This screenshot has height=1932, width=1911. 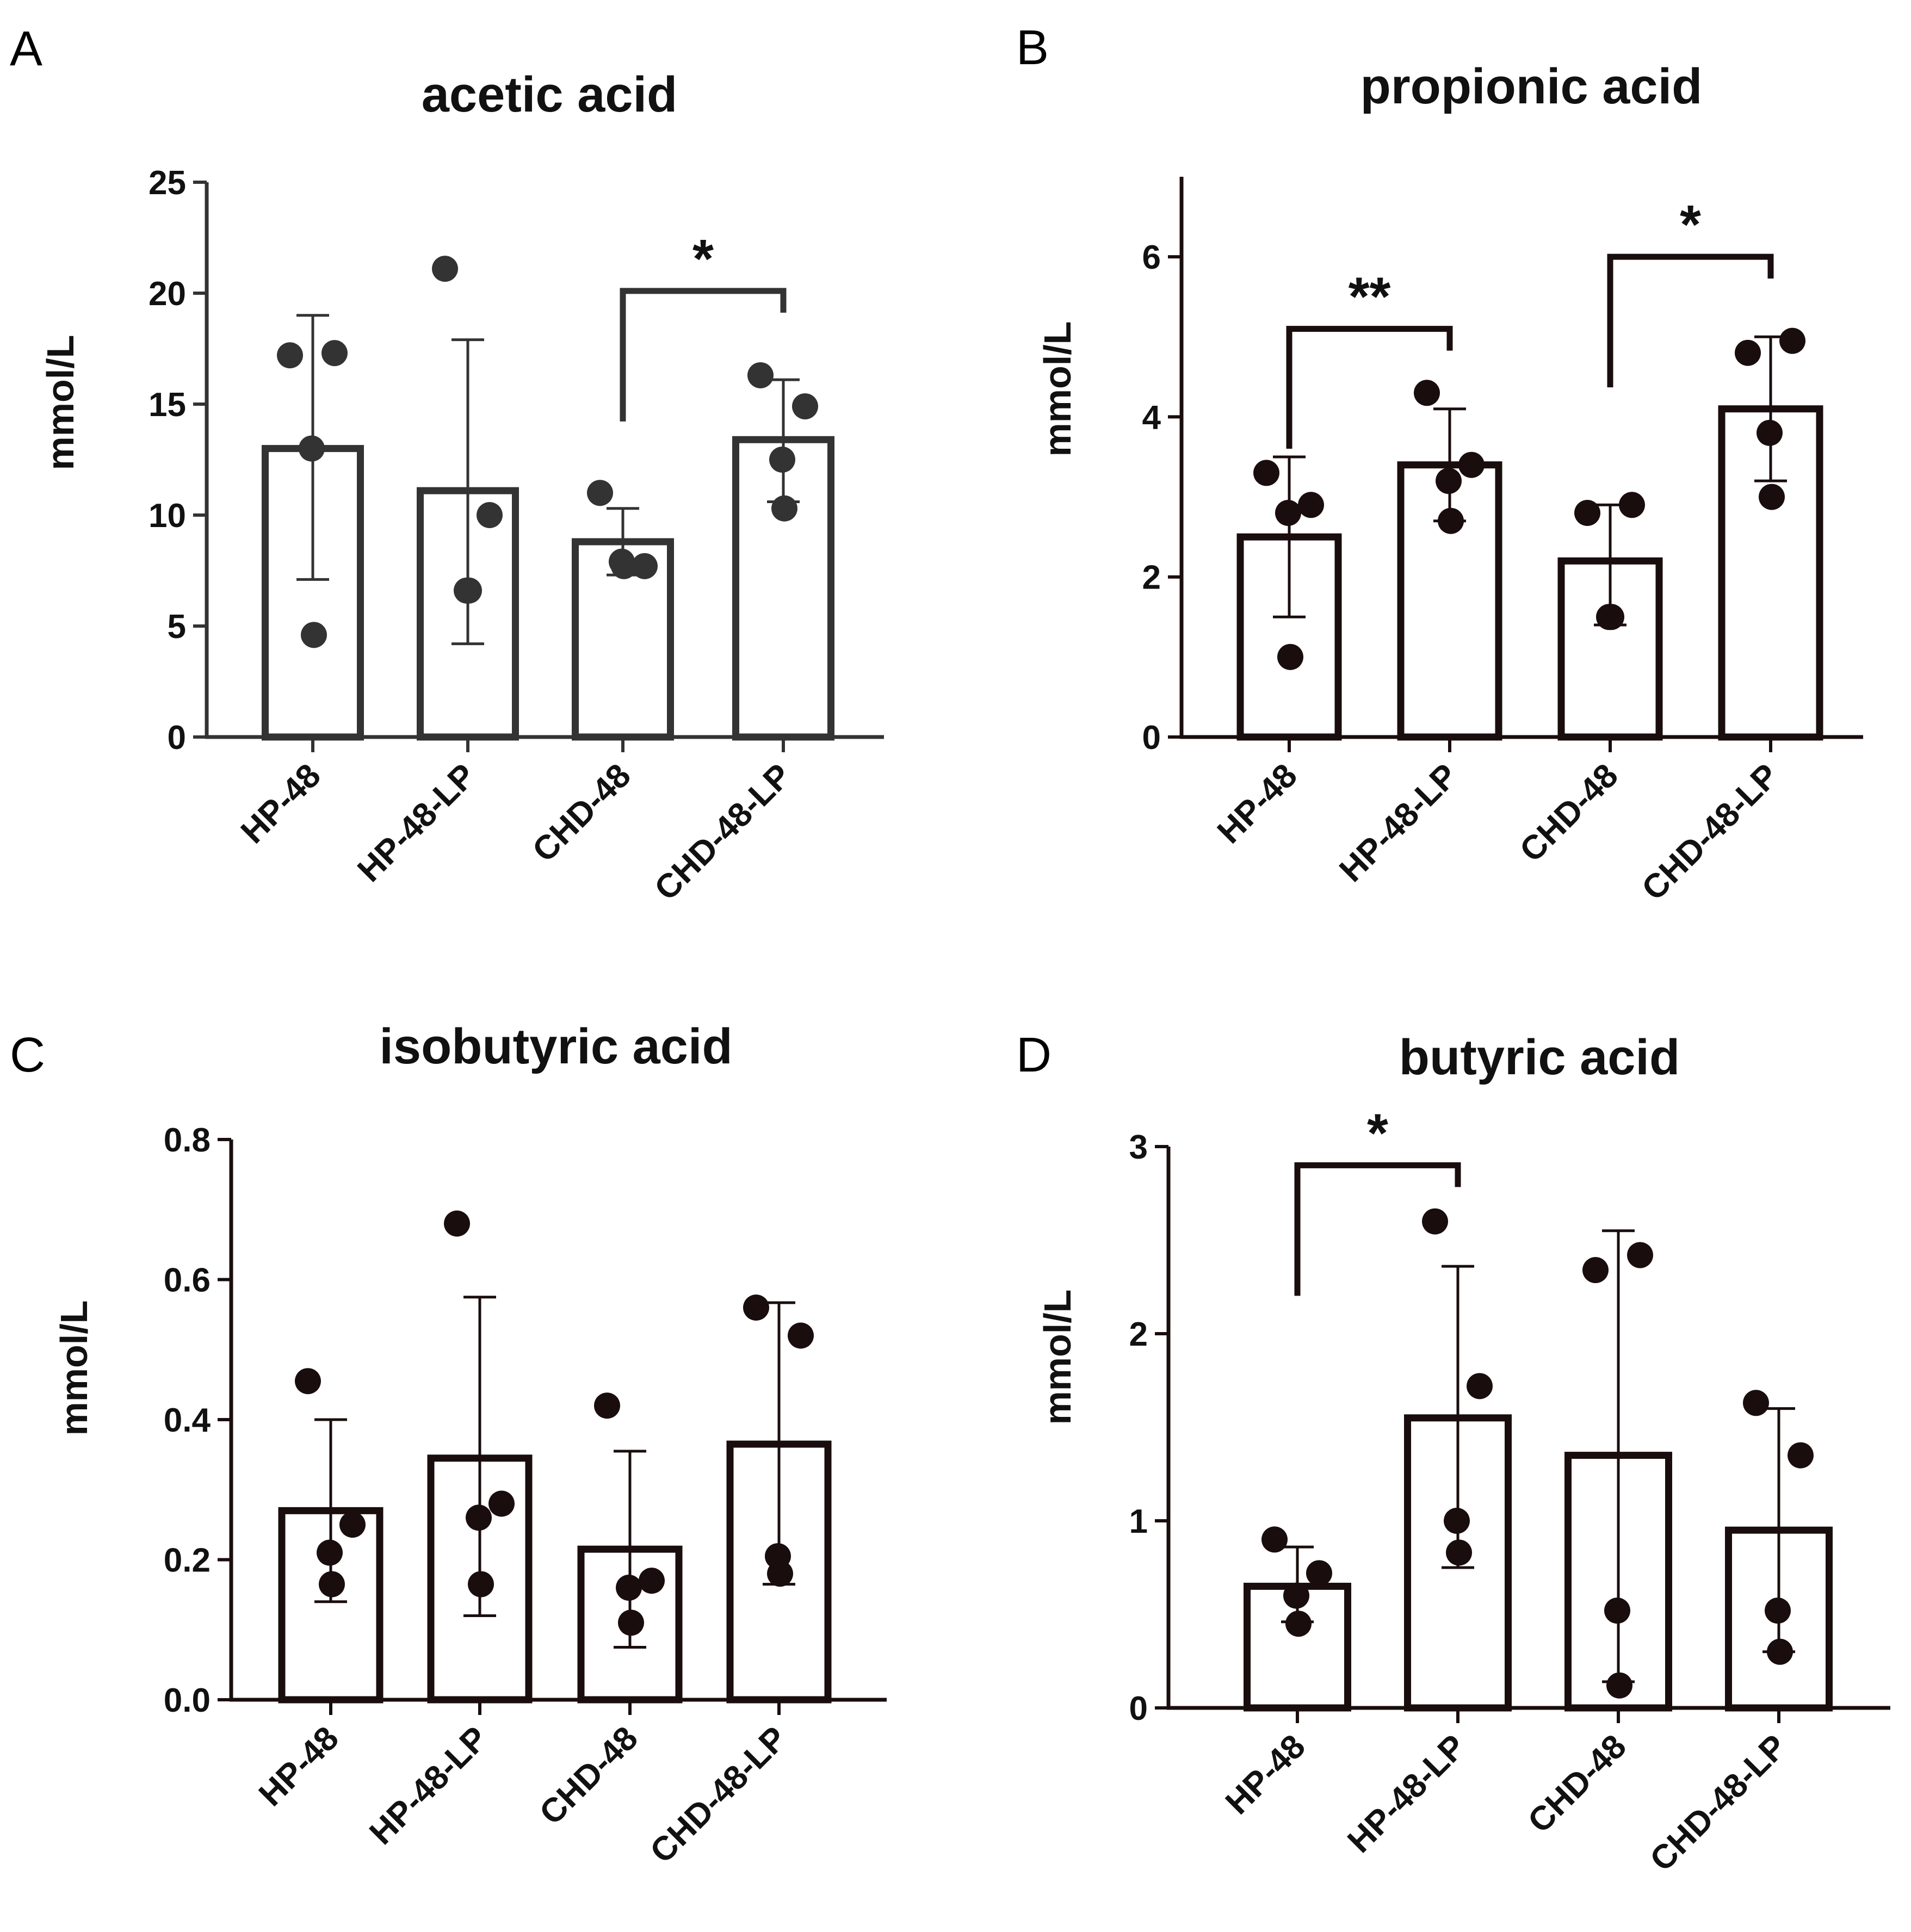 What do you see at coordinates (1032, 48) in the screenshot?
I see `panel-letter: B` at bounding box center [1032, 48].